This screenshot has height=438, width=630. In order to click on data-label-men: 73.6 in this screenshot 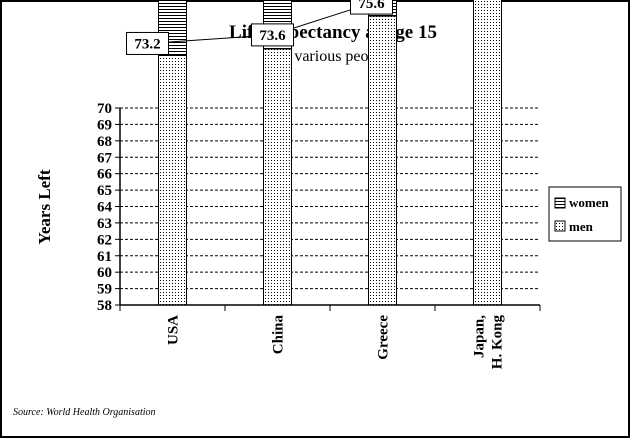, I will do `click(272, 35)`.